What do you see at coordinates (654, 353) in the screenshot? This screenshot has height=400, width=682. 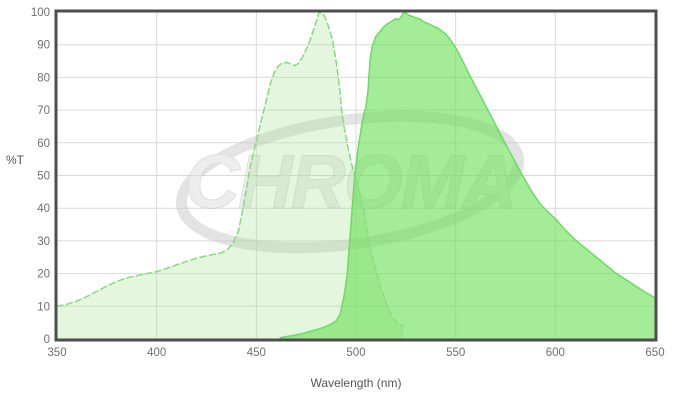 I see `x-tick-label: 650` at bounding box center [654, 353].